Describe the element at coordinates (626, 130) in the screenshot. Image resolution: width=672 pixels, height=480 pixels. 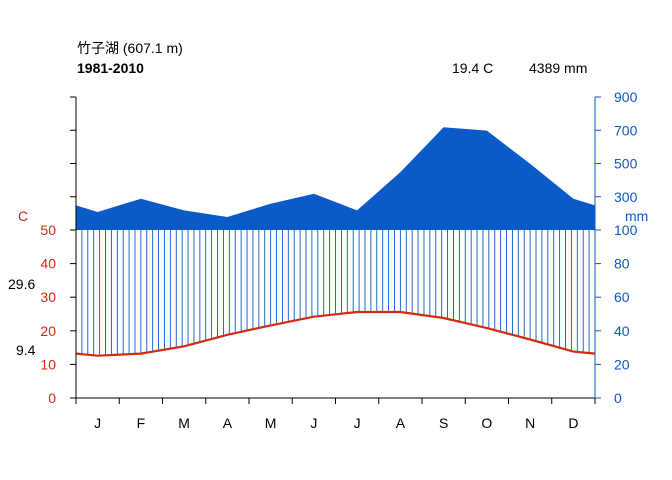
I see `right-tick-label: 700` at that location.